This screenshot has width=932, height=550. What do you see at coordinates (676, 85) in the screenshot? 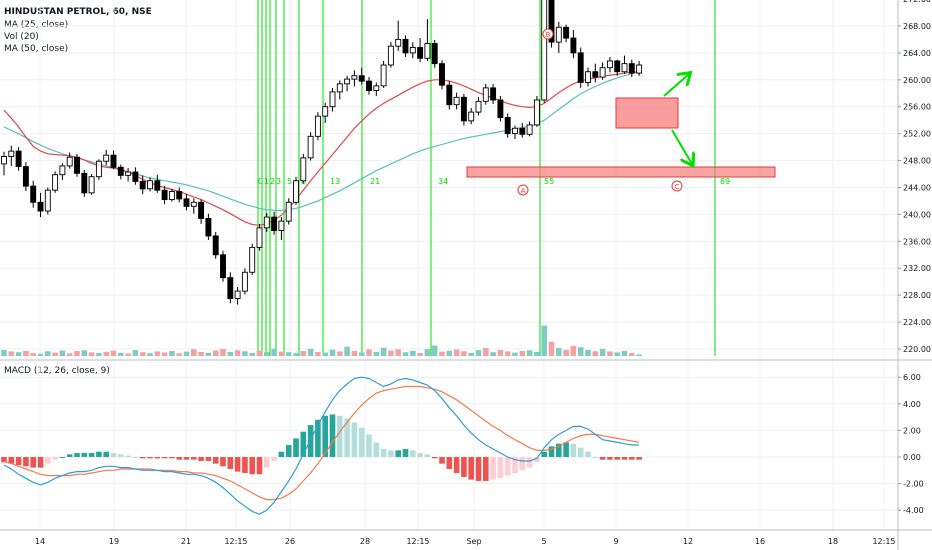
I see `up-arrow` at bounding box center [676, 85].